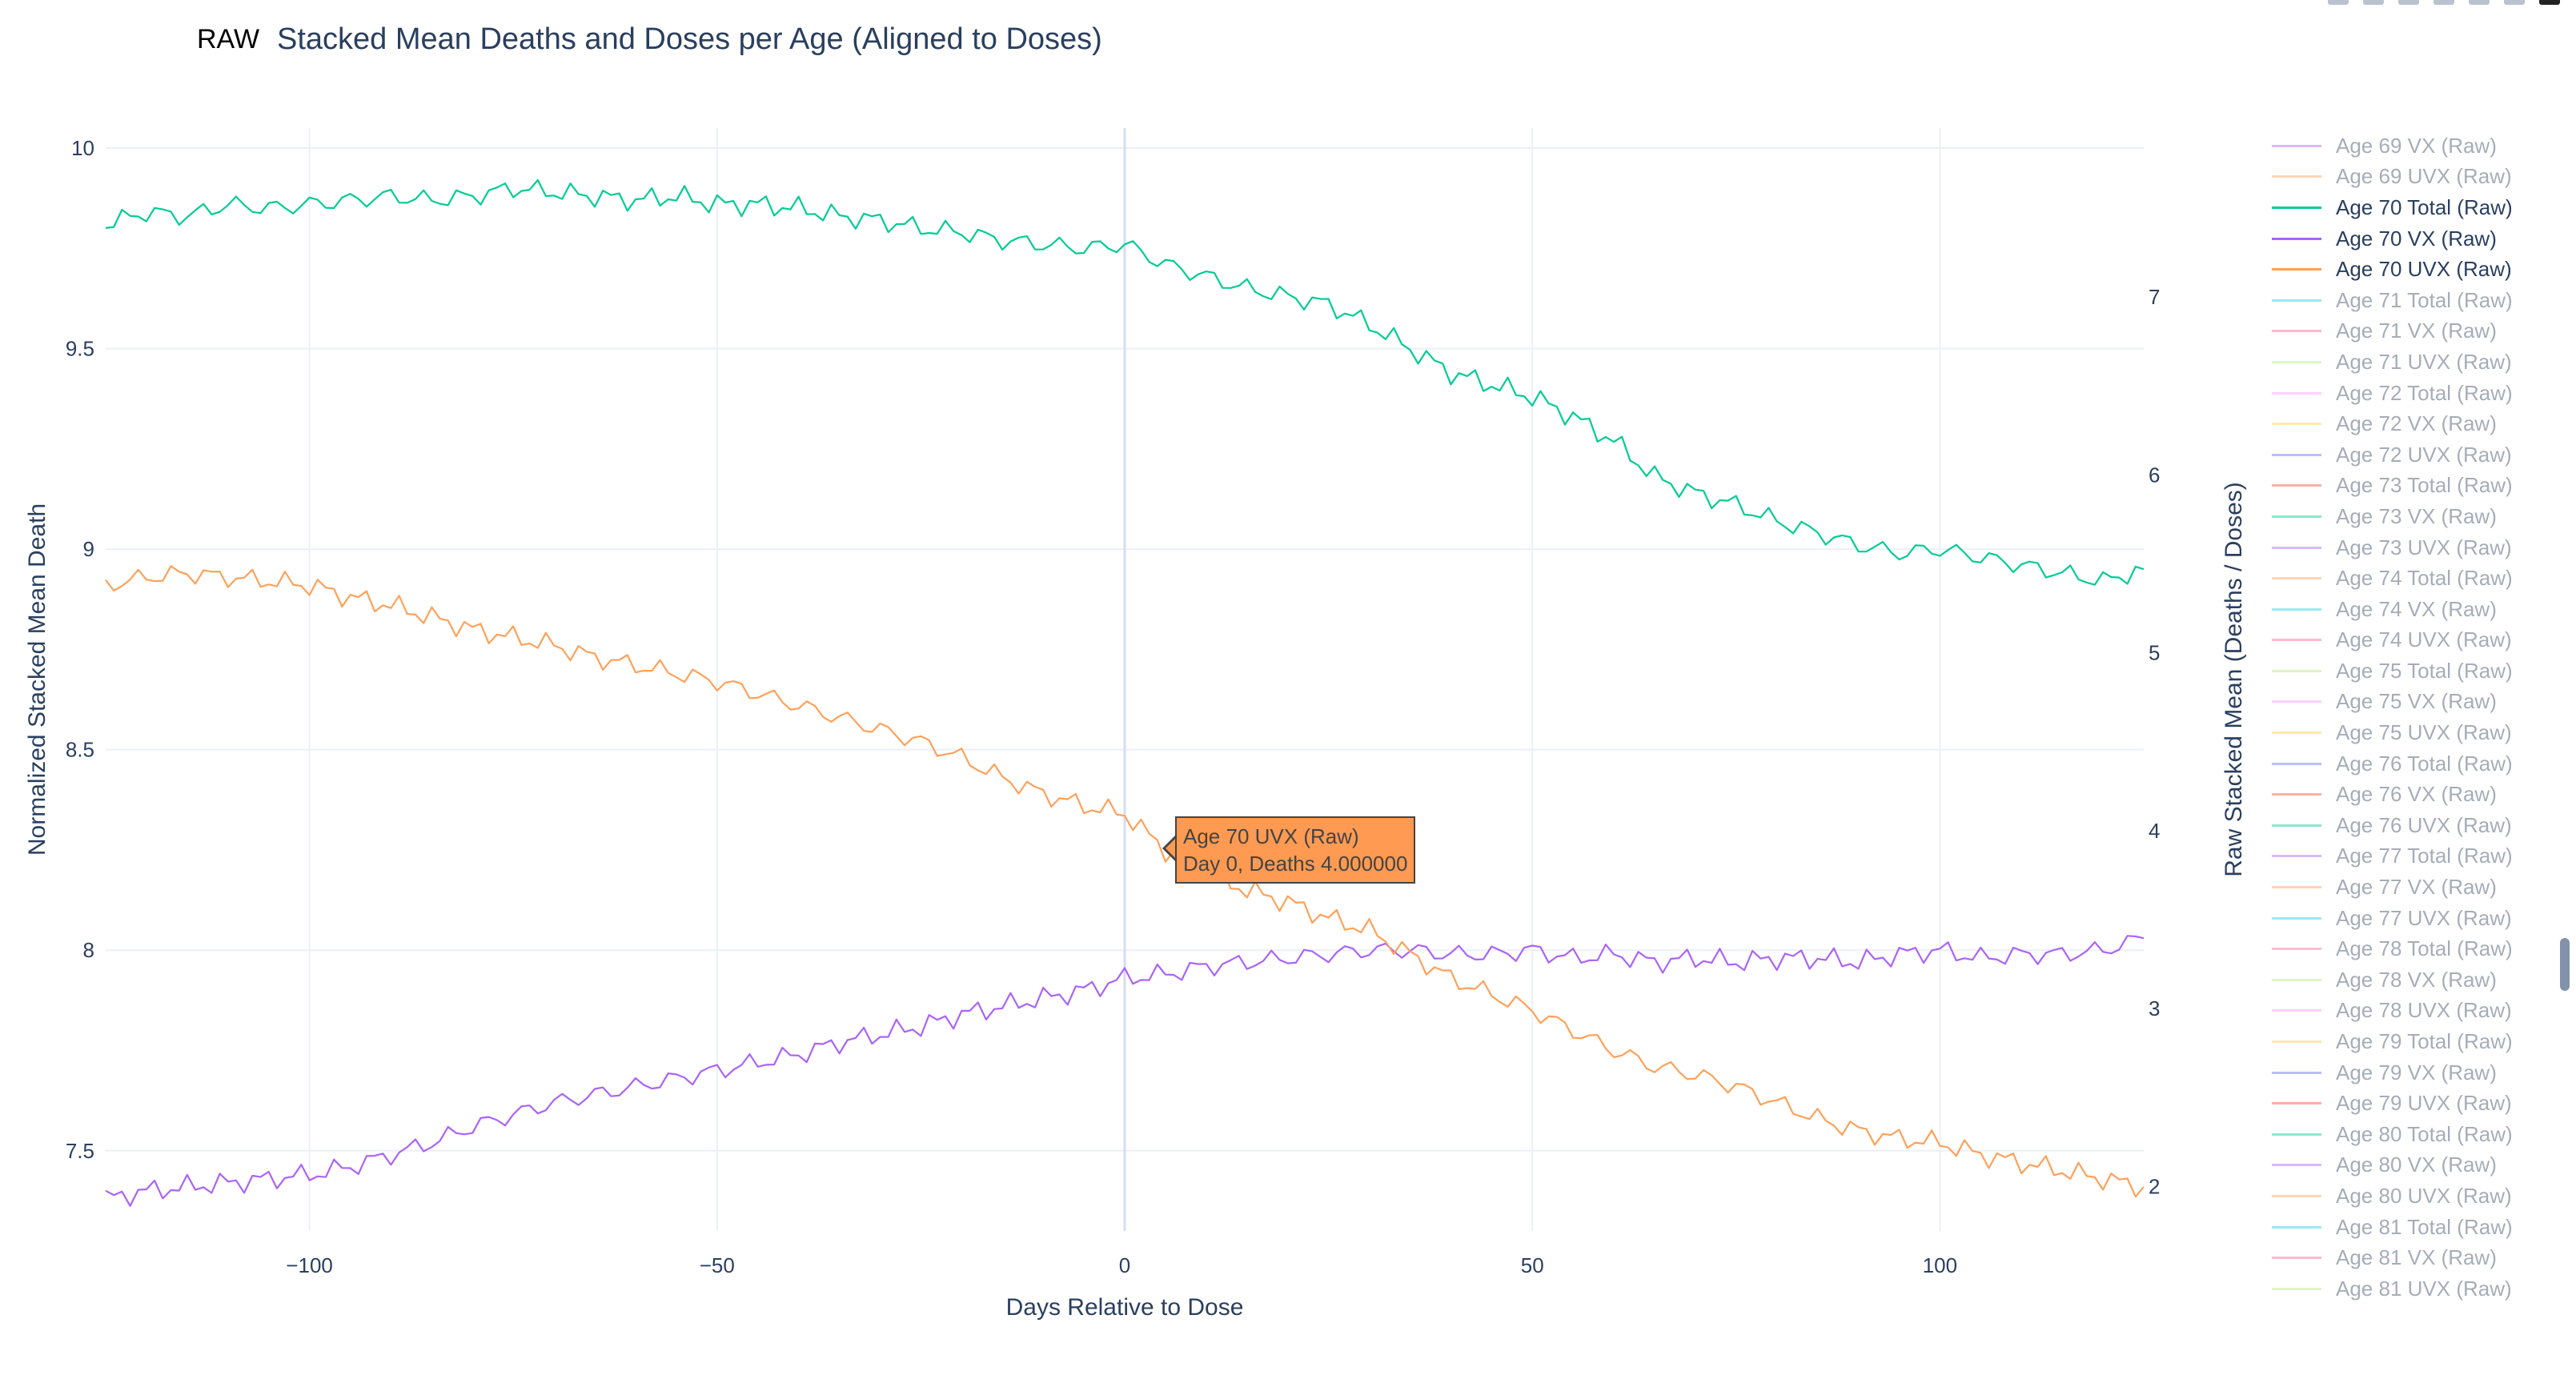 The width and height of the screenshot is (2576, 1383). Describe the element at coordinates (2404, 1134) in the screenshot. I see `legend-item: Age 80 Total (Raw)` at that location.